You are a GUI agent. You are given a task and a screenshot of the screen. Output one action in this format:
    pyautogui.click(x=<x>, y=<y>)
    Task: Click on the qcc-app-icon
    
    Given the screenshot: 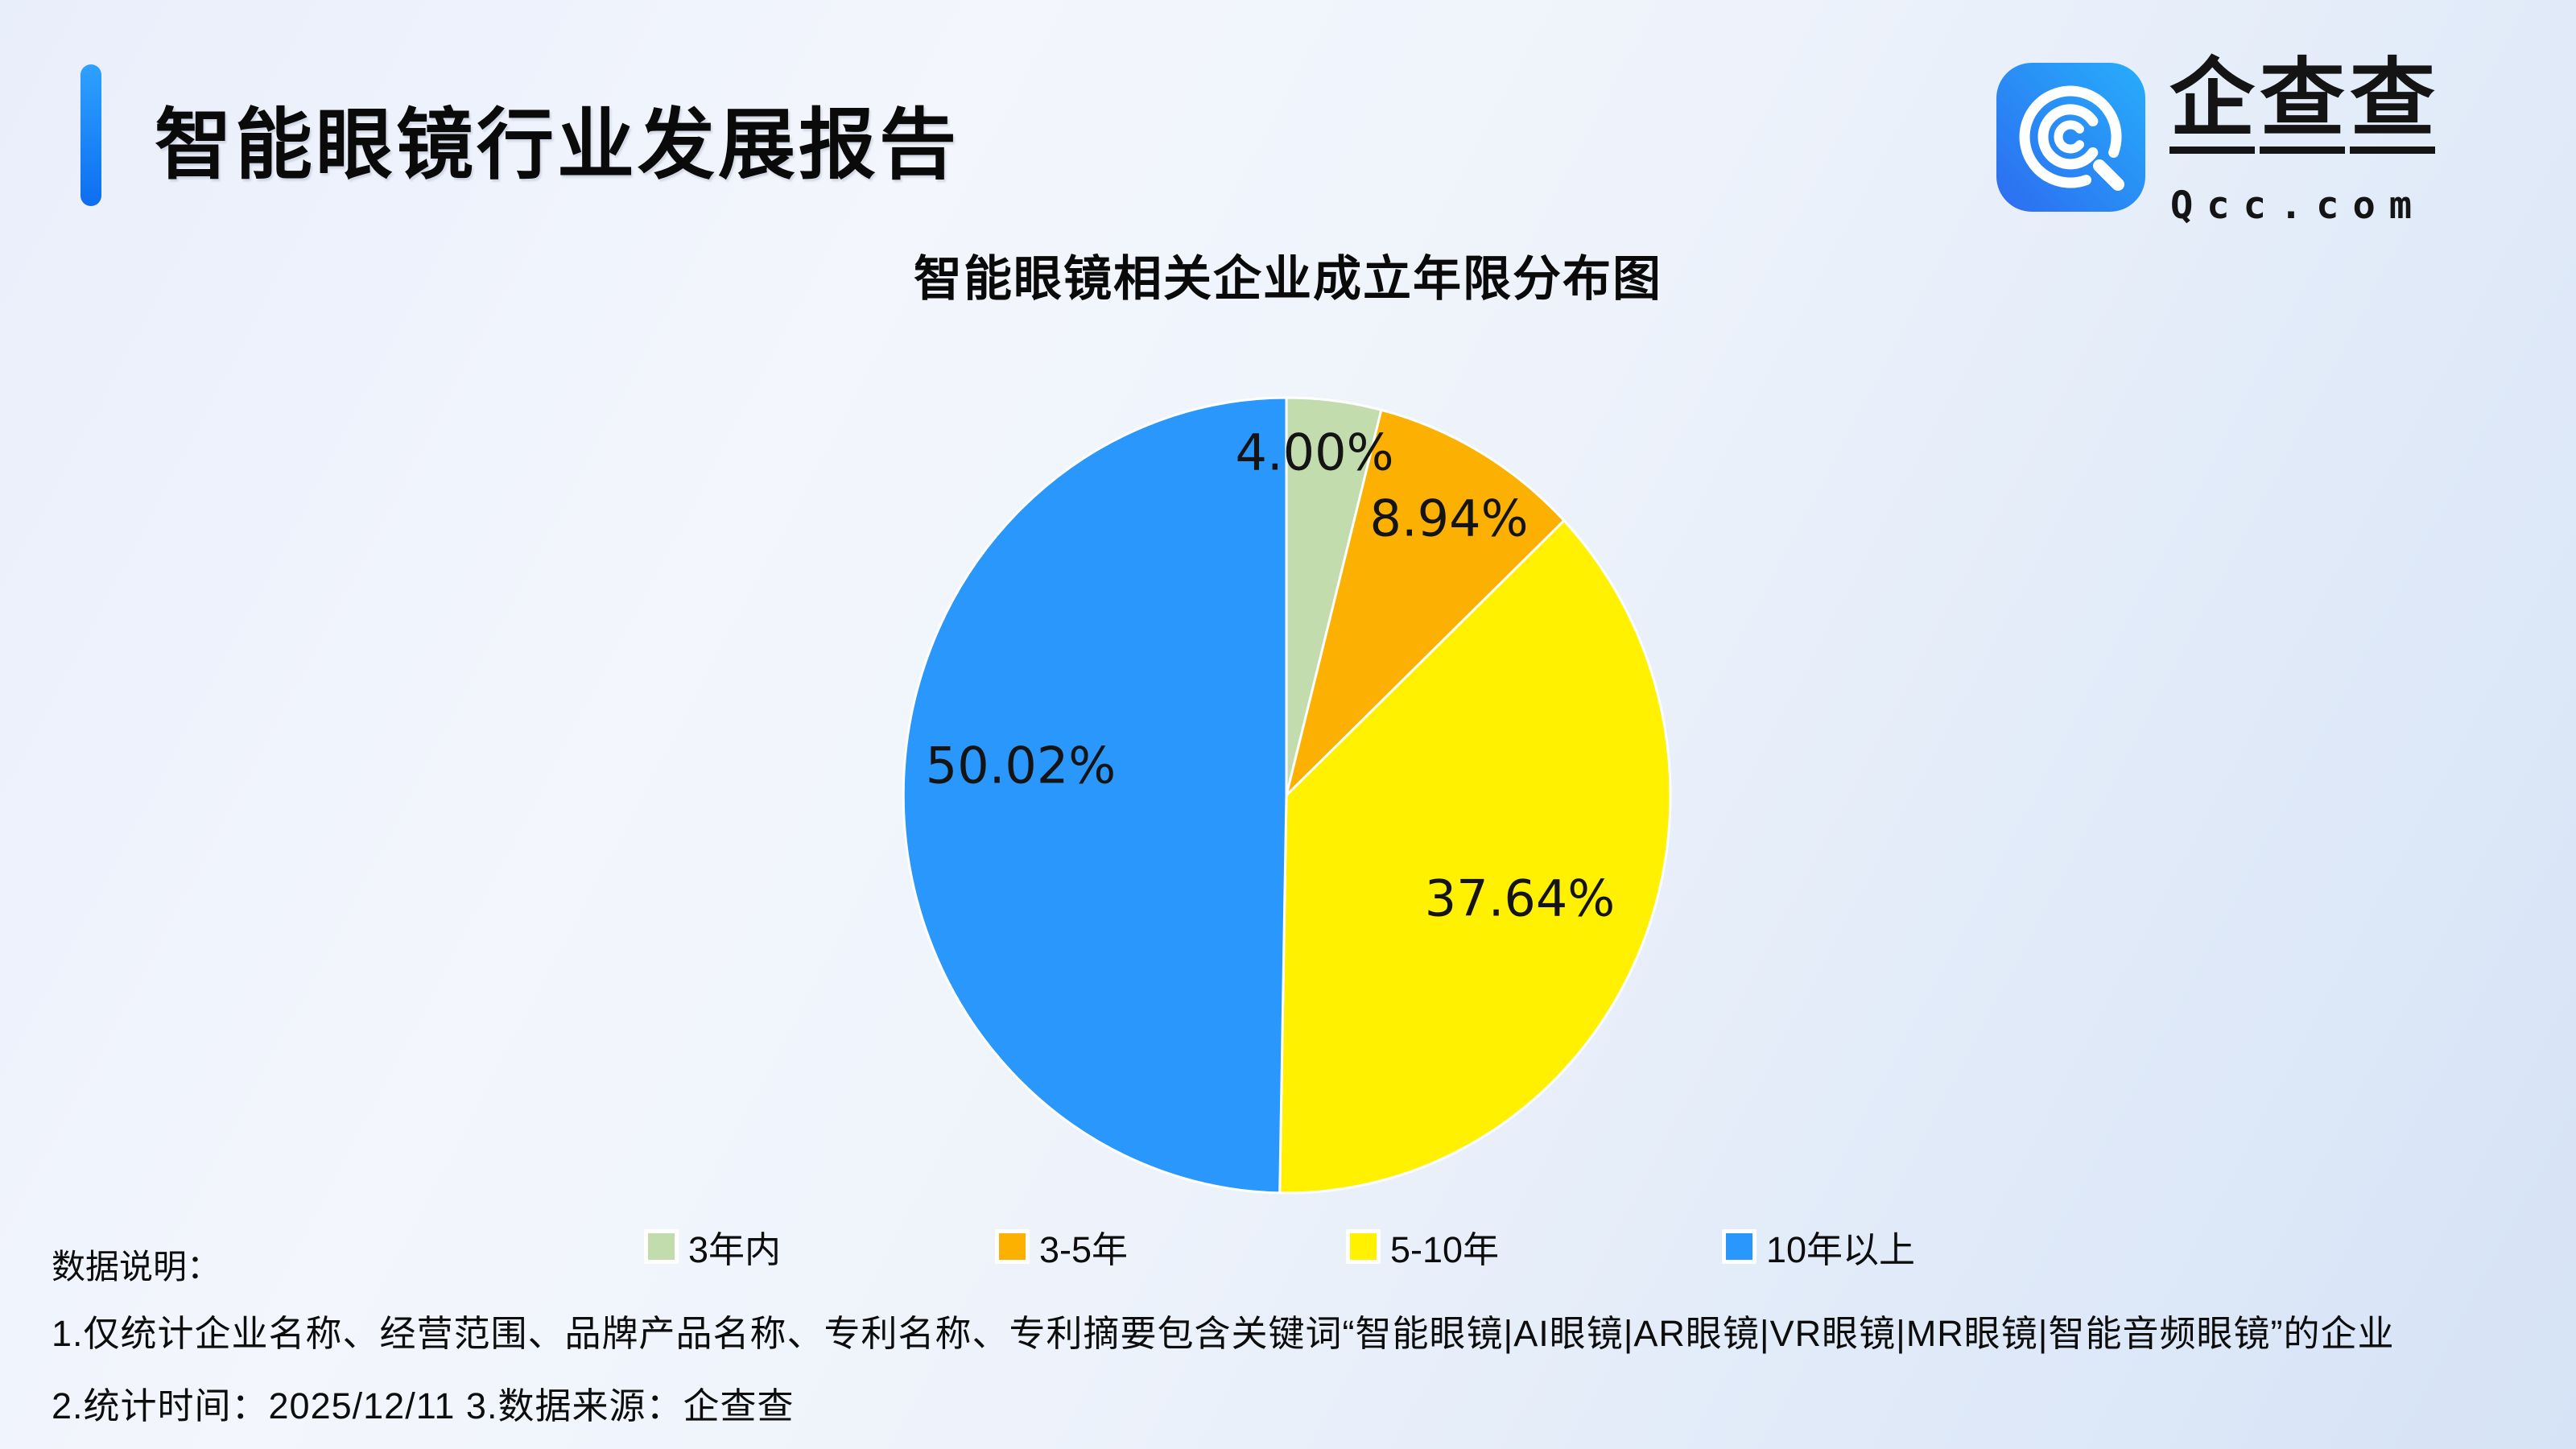 What is the action you would take?
    pyautogui.click(x=2070, y=137)
    